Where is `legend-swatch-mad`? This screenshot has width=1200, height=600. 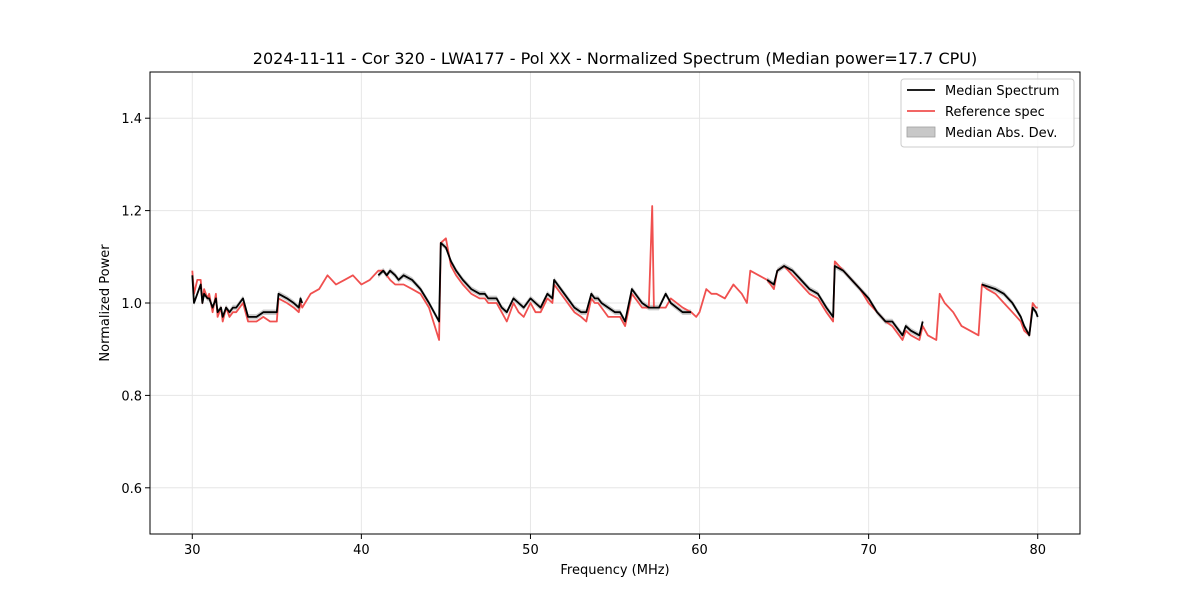 legend-swatch-mad is located at coordinates (921, 132).